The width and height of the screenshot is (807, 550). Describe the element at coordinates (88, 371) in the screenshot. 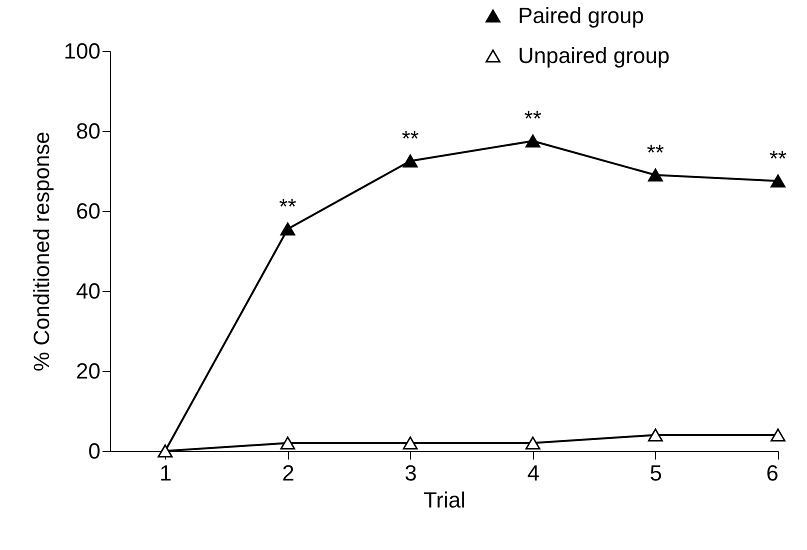

I see `y-tick-label: 20` at that location.